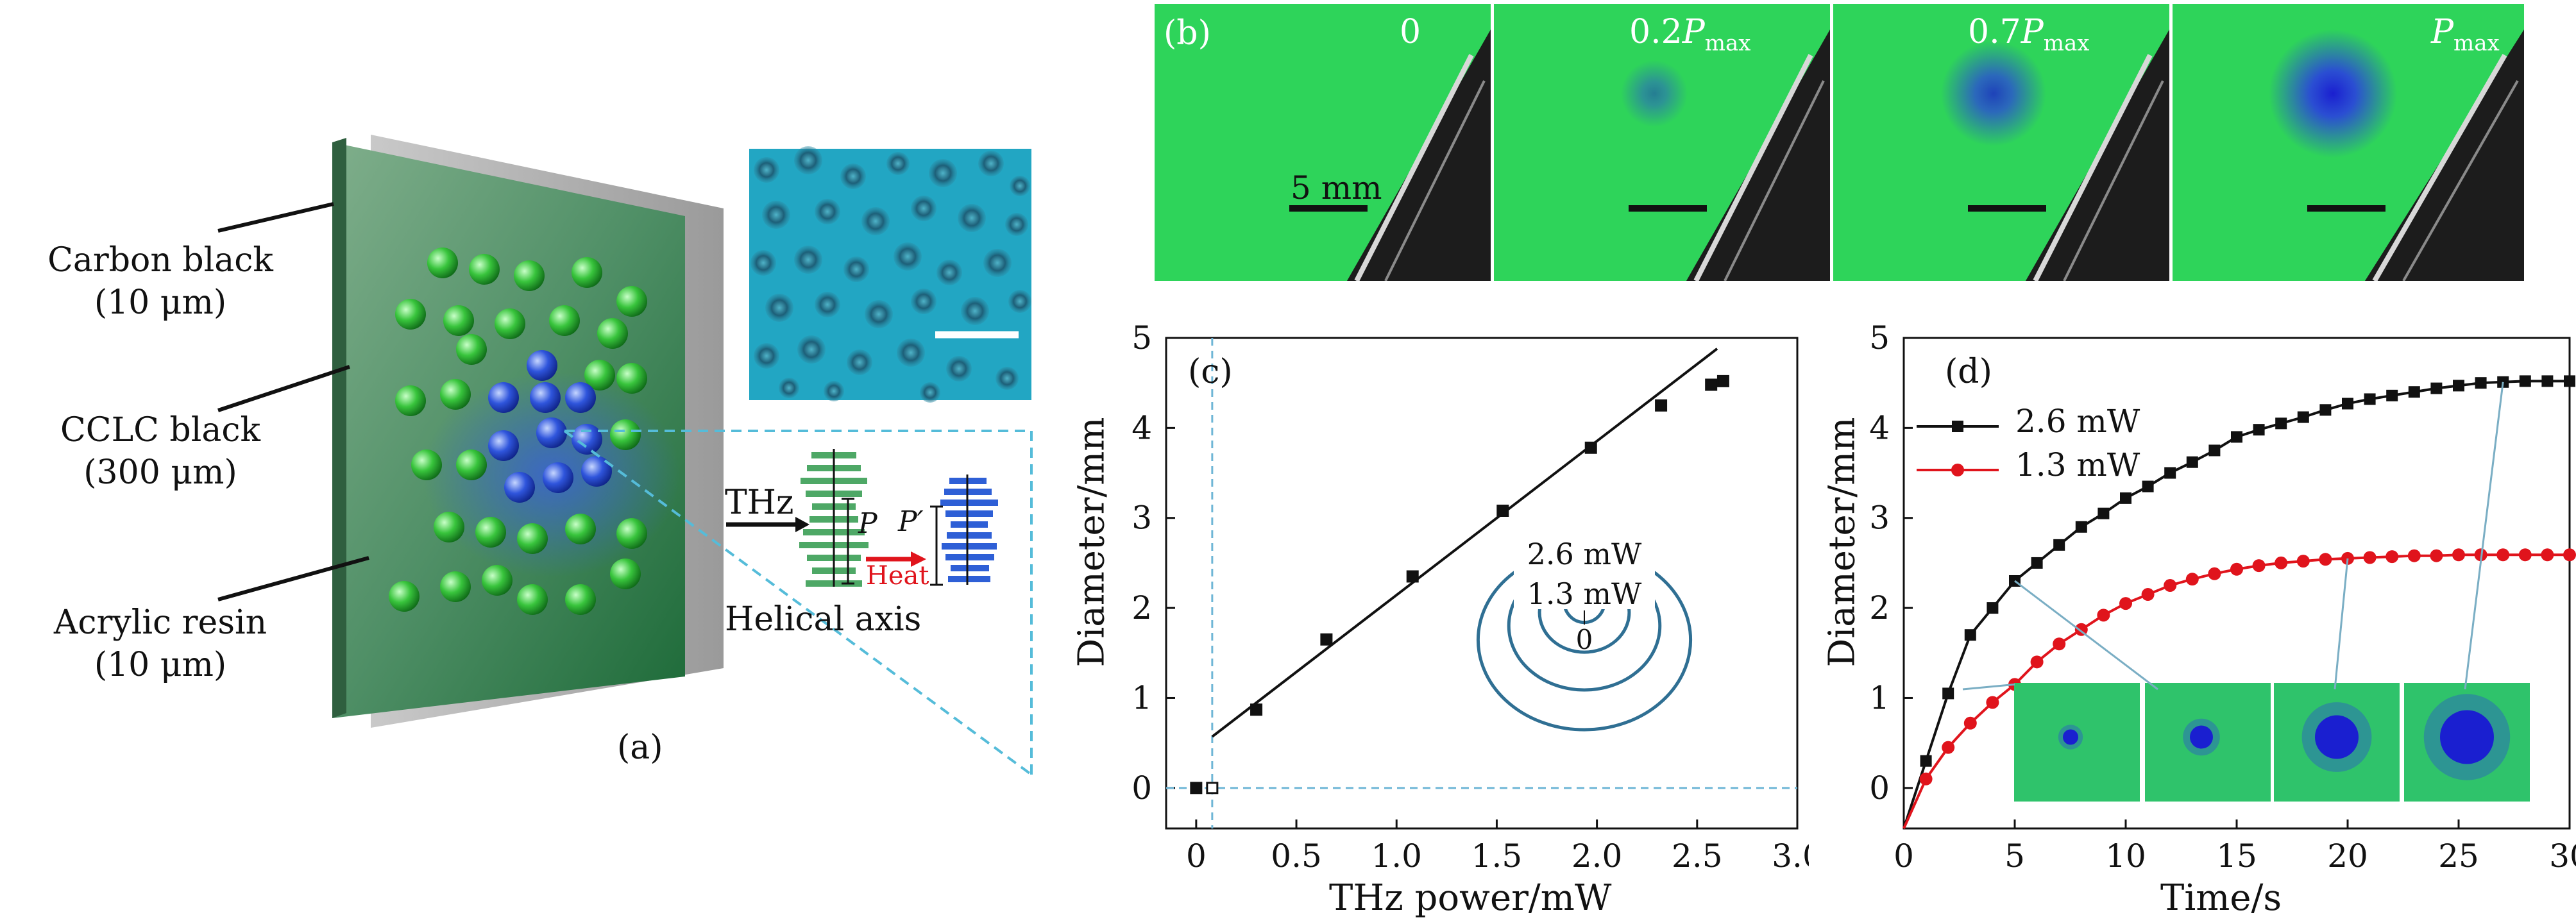  What do you see at coordinates (1141, 697) in the screenshot?
I see `chart-c-ytick-label: 1` at bounding box center [1141, 697].